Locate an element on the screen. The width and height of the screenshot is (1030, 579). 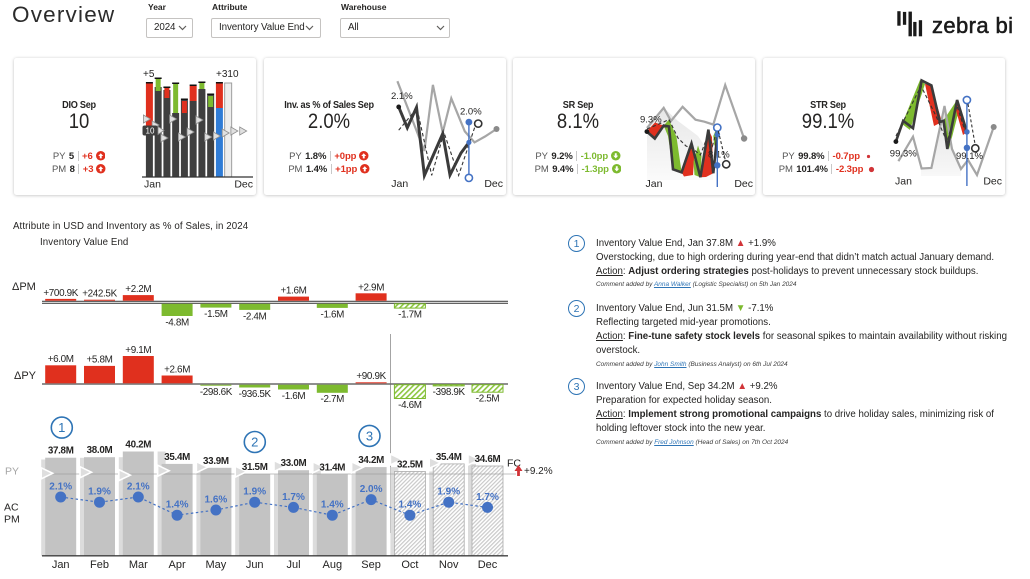
svg-text: May is located at coordinates (216, 565).